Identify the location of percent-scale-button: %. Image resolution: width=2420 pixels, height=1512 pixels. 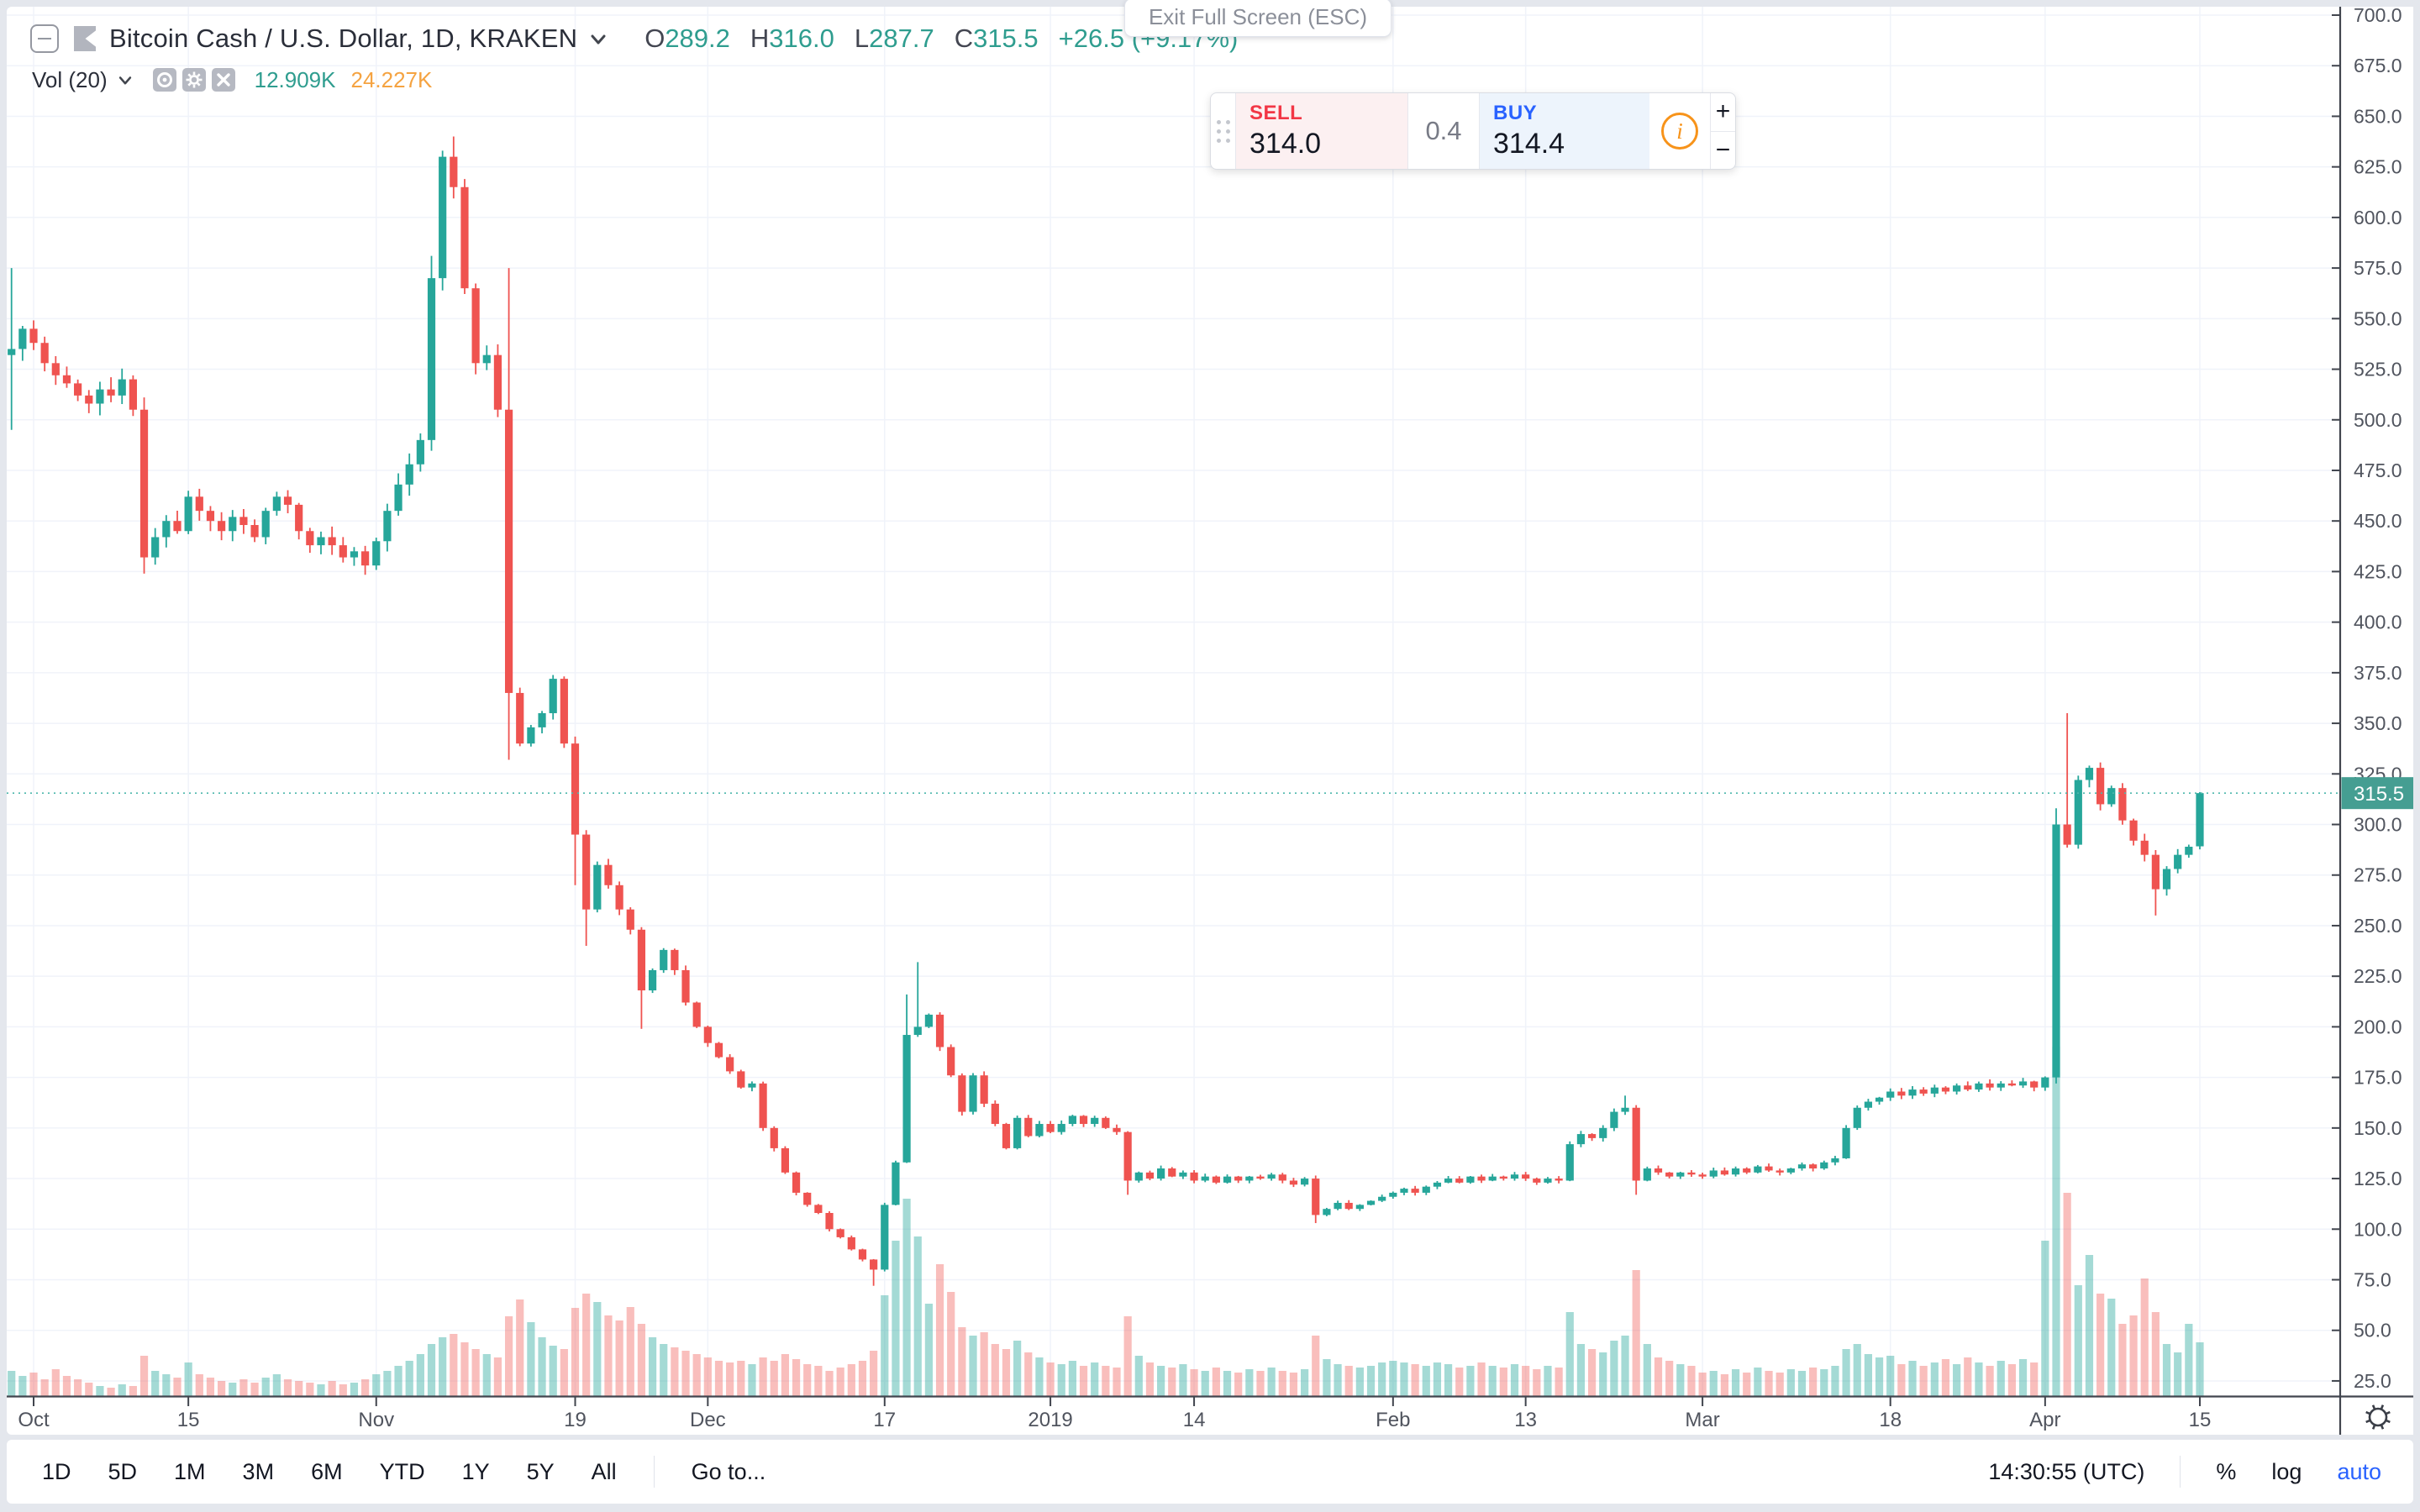
(2226, 1471).